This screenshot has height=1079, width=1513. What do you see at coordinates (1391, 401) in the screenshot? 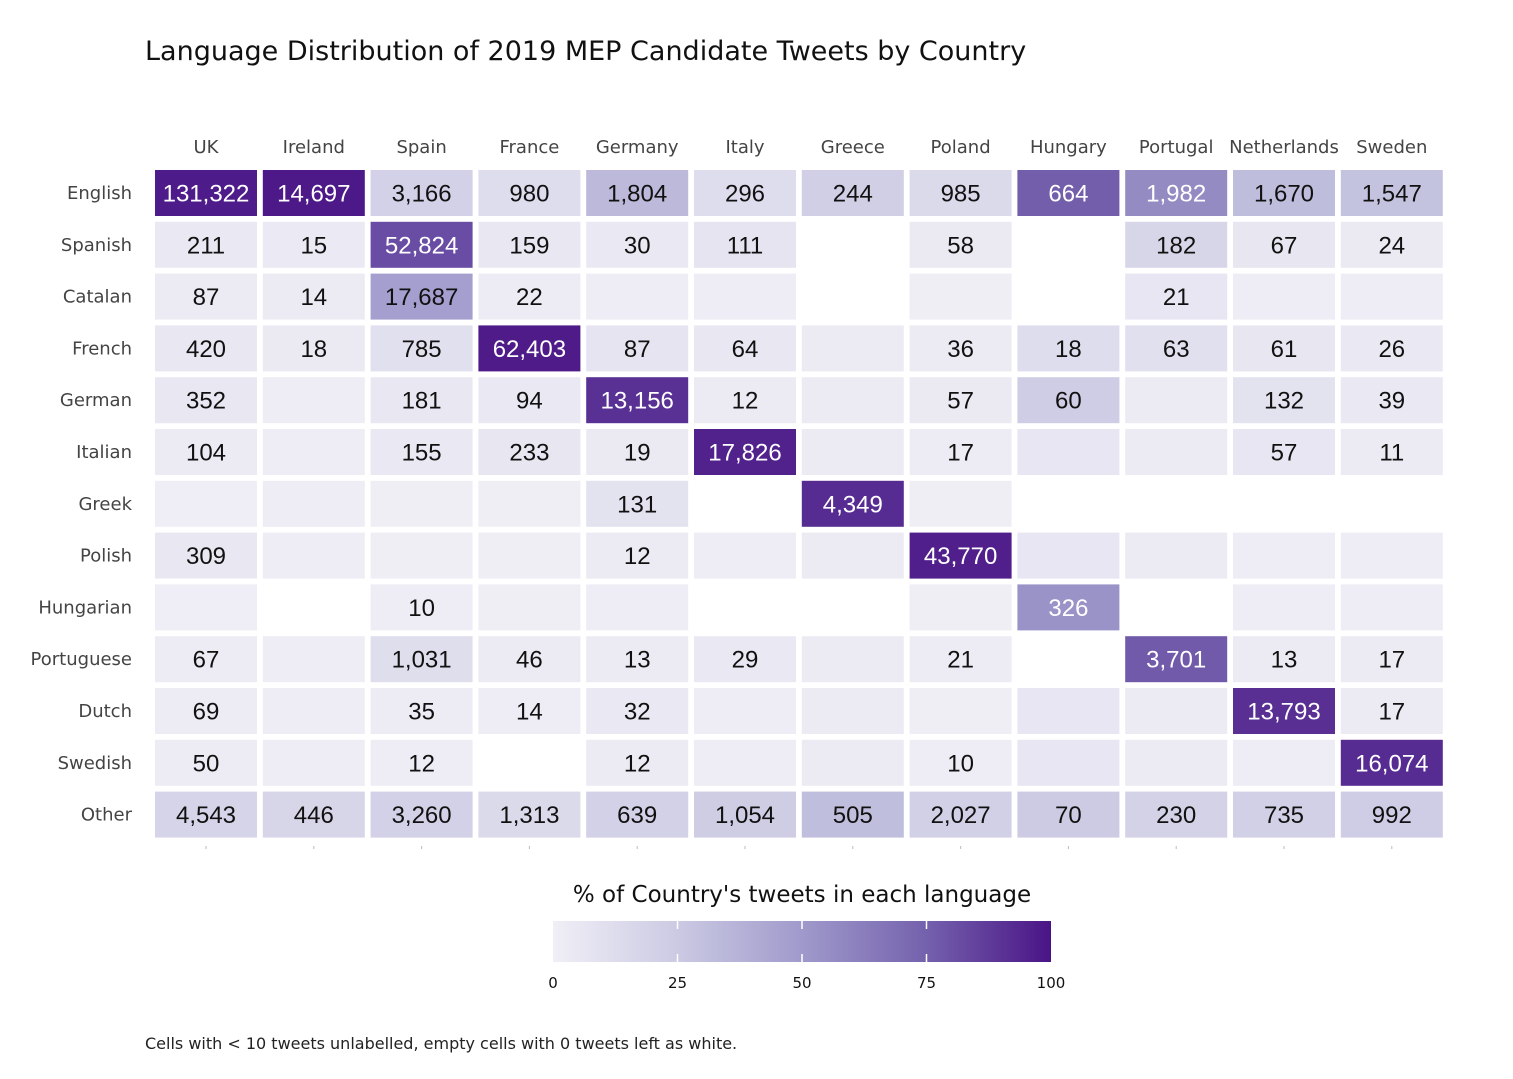
I see `cell-value-label: 39` at bounding box center [1391, 401].